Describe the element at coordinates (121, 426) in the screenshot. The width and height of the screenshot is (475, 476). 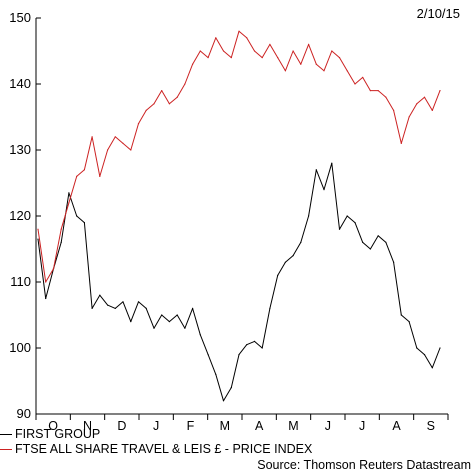
I see `x-tick-label: D` at that location.